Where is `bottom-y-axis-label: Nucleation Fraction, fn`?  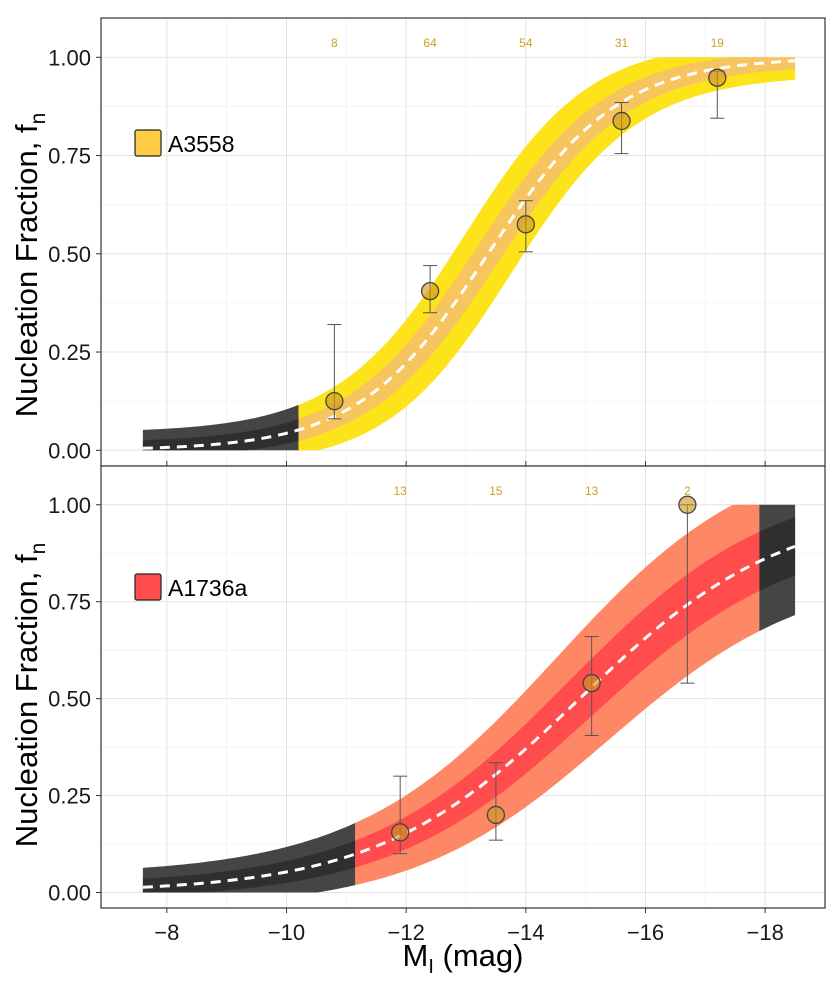
bottom-y-axis-label: Nucleation Fraction, fn is located at coordinates (29, 695).